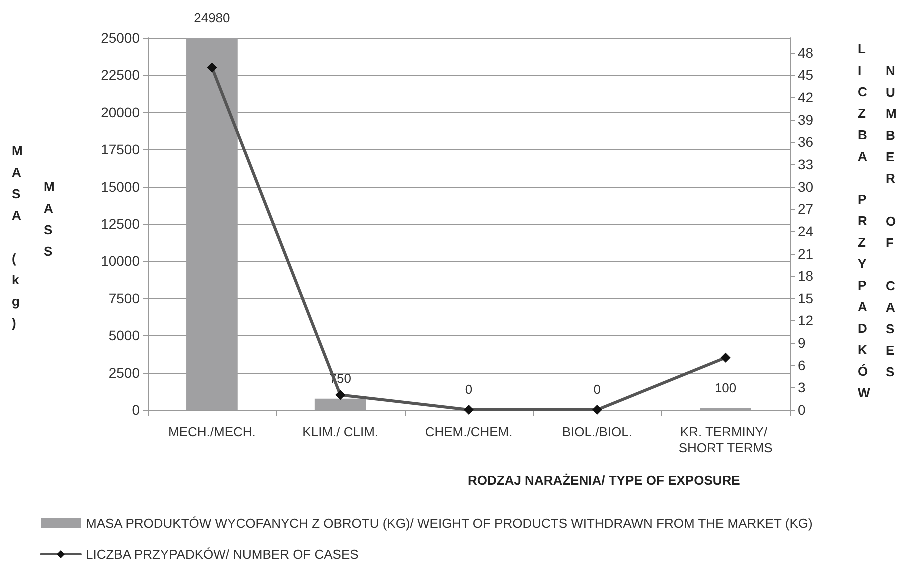 Image resolution: width=898 pixels, height=574 pixels. I want to click on y2-tick-label: 21, so click(806, 254).